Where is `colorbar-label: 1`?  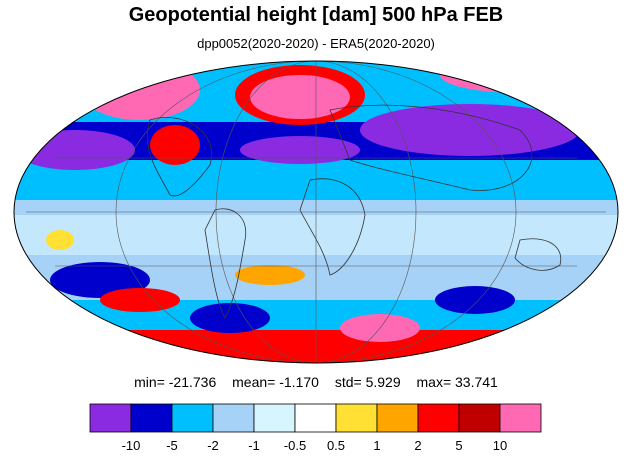 colorbar-label: 1 is located at coordinates (376, 445).